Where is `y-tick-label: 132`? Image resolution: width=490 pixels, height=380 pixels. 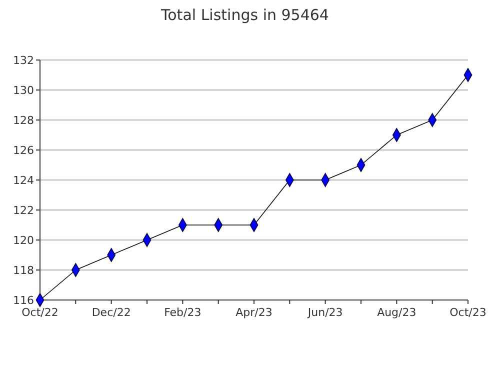
y-tick-label: 132 is located at coordinates (23, 60).